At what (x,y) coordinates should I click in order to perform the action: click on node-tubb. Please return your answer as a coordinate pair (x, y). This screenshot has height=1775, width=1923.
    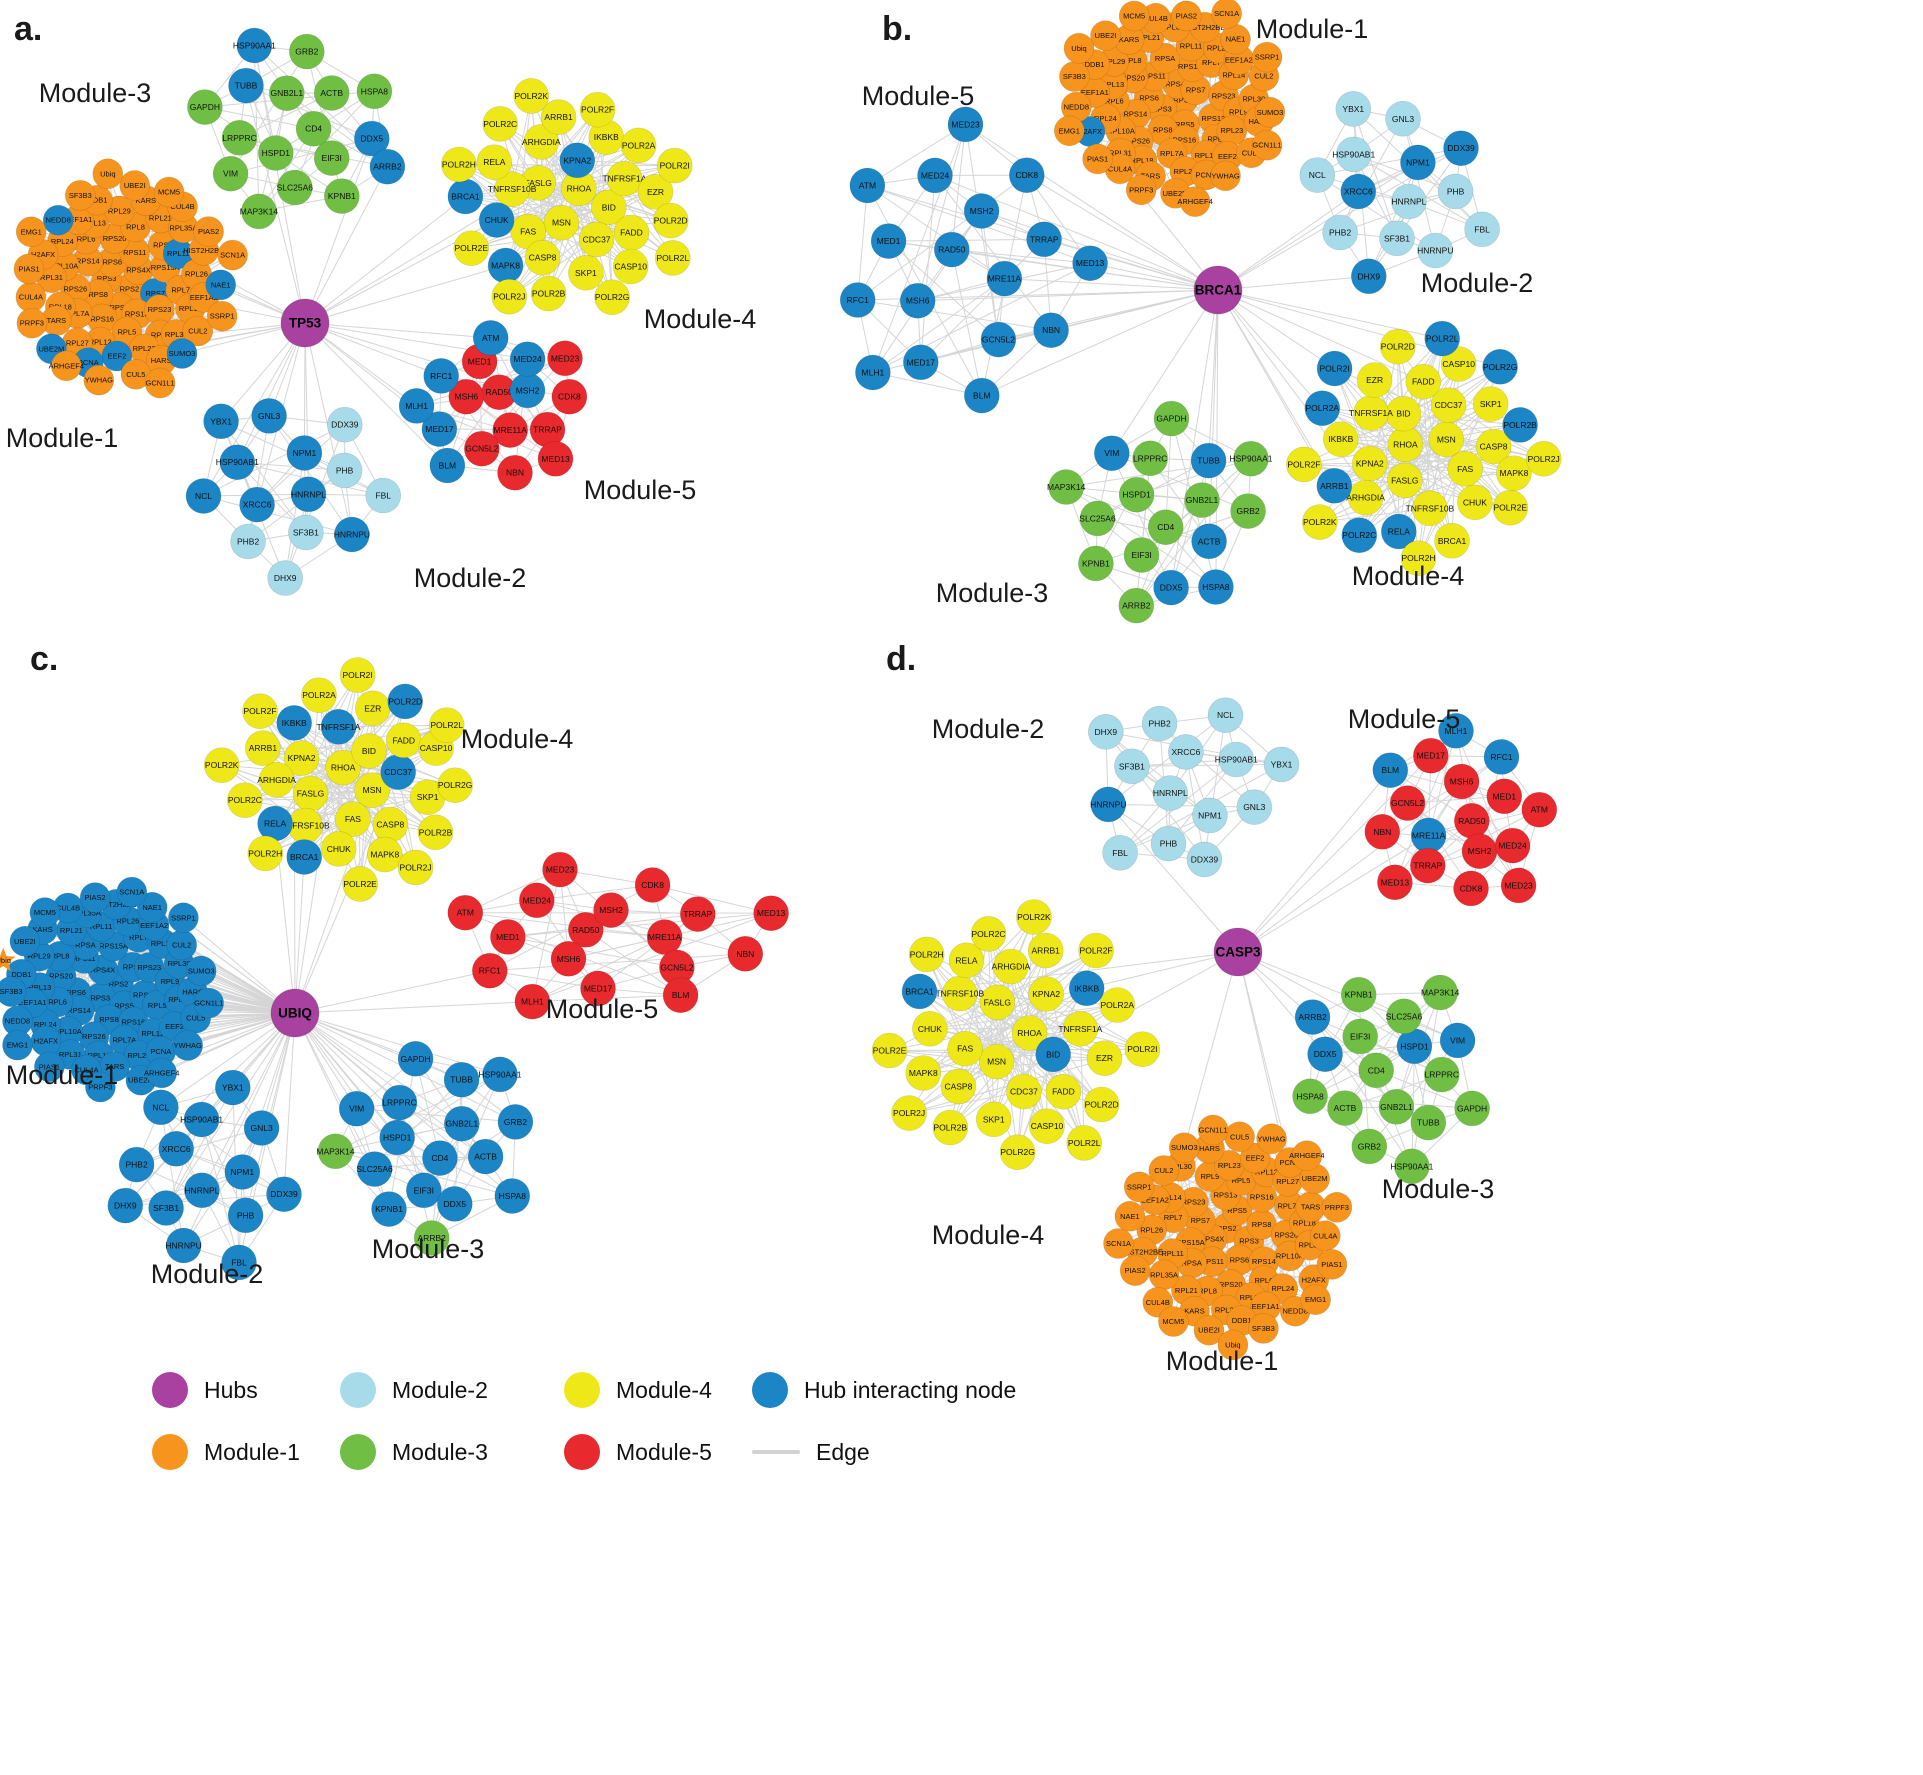
    Looking at the image, I should click on (461, 1079).